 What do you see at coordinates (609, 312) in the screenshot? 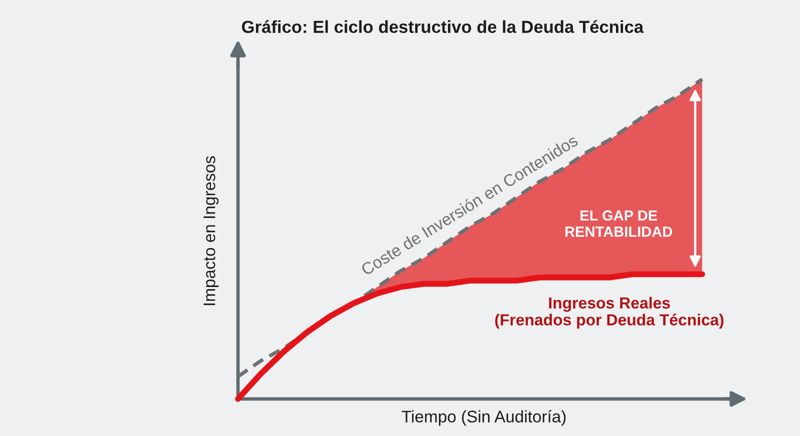
I see `series-label: Ingresos Reales (Frenados por Deuda Técnica)` at bounding box center [609, 312].